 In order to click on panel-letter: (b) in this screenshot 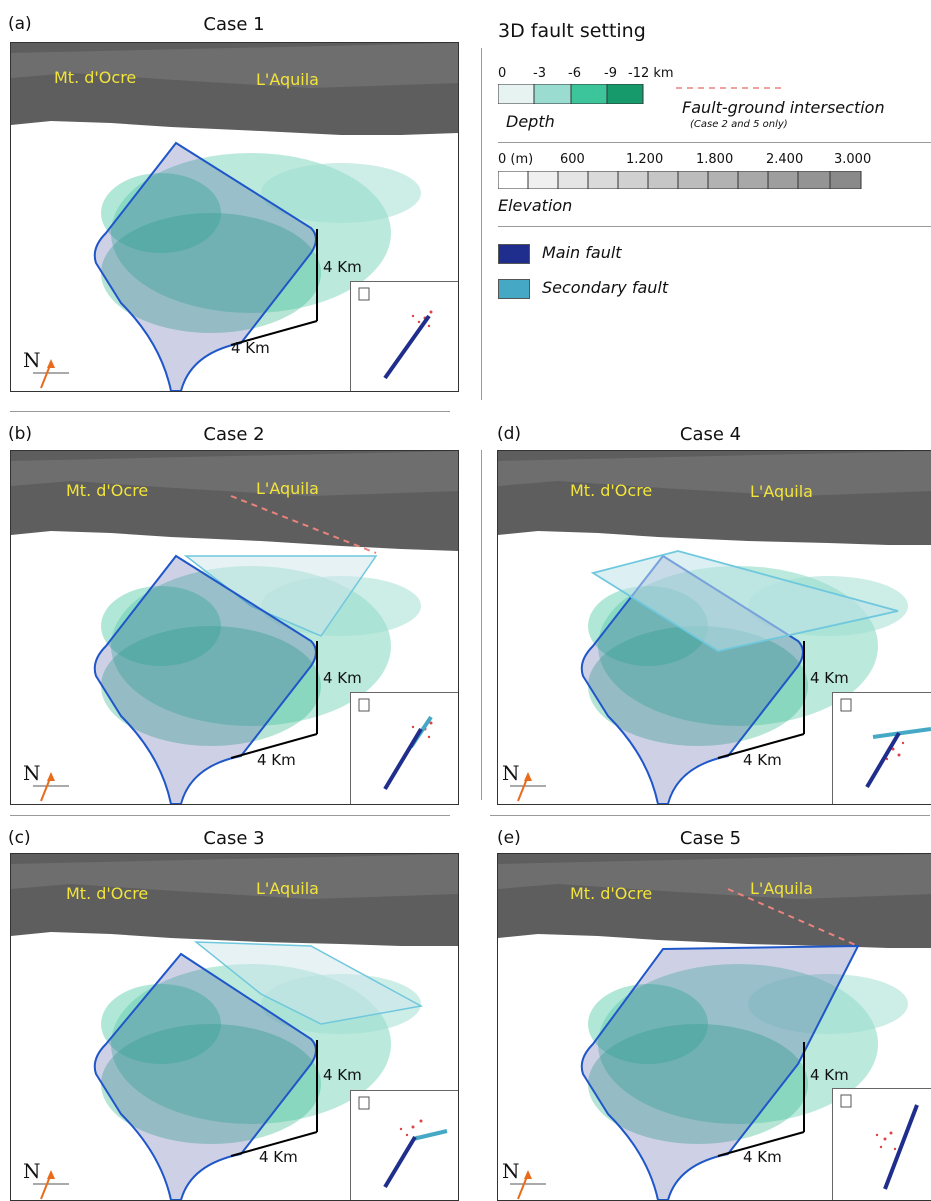, I will do `click(20, 434)`.